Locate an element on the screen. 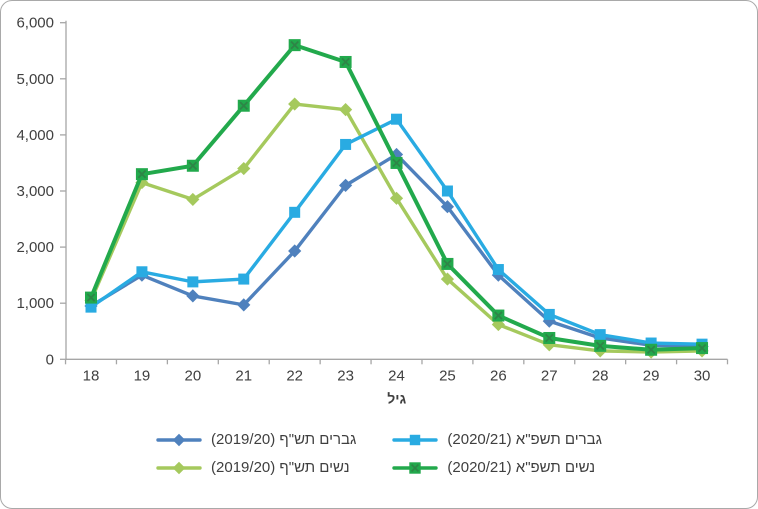  svg-text: 27 is located at coordinates (549, 375).